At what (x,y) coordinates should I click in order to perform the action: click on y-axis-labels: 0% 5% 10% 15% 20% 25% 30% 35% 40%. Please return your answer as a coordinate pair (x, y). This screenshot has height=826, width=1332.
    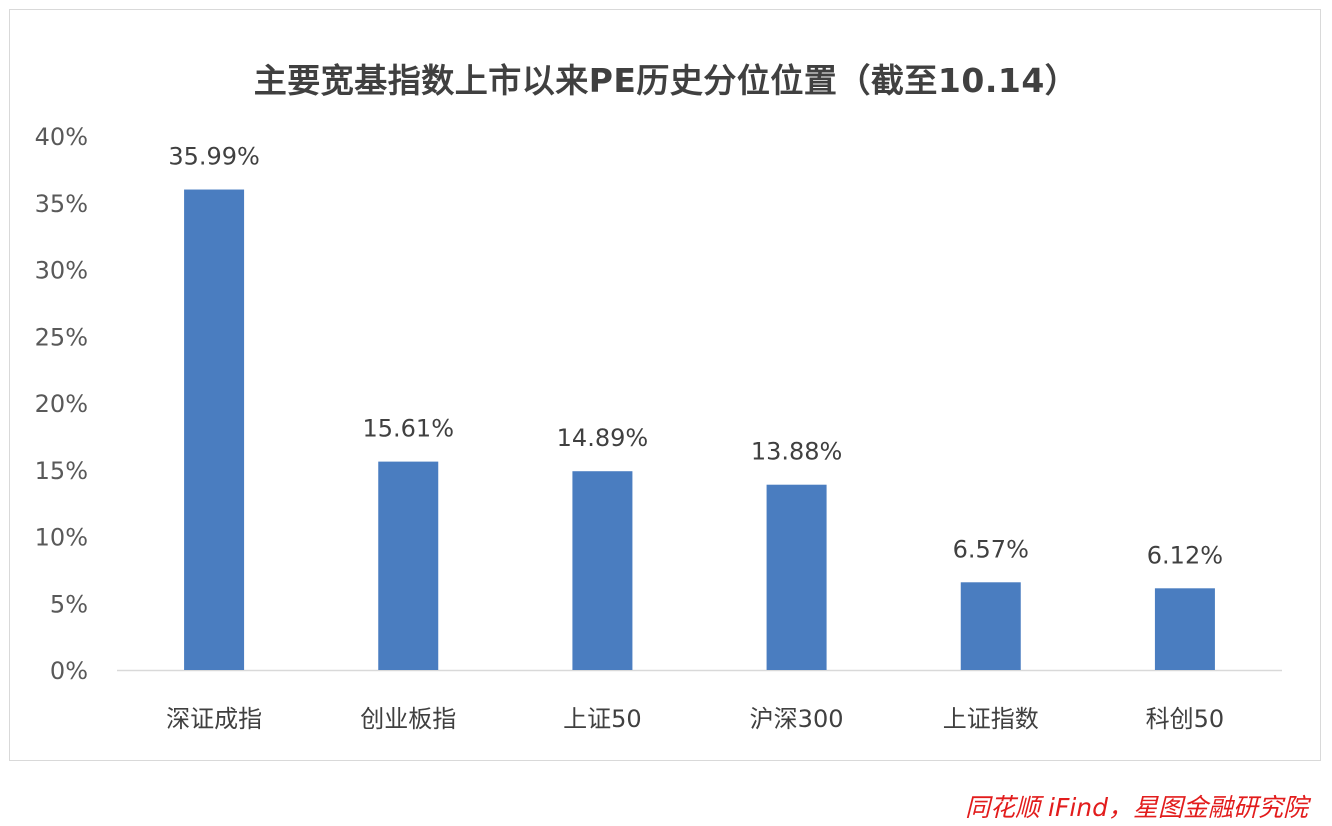
    Looking at the image, I should click on (61, 404).